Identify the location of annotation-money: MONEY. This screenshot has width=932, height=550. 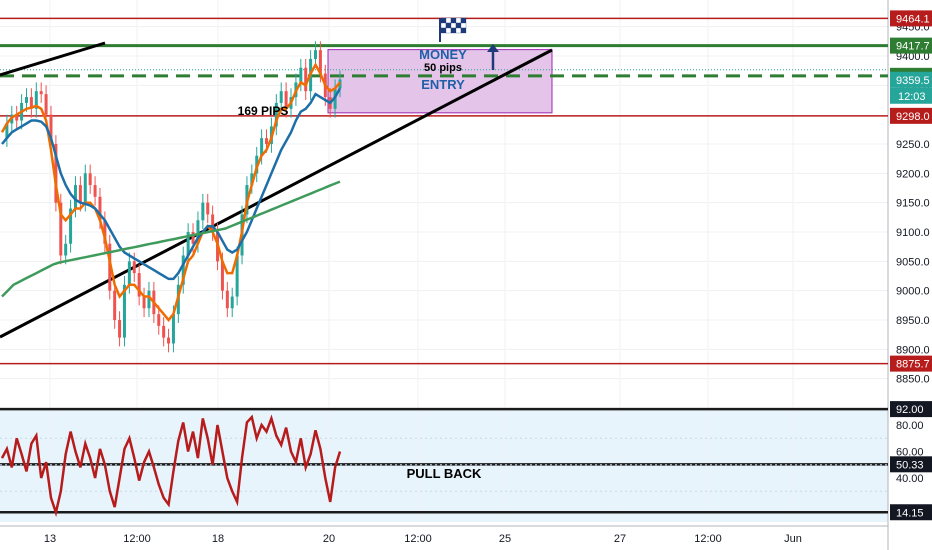
(443, 54).